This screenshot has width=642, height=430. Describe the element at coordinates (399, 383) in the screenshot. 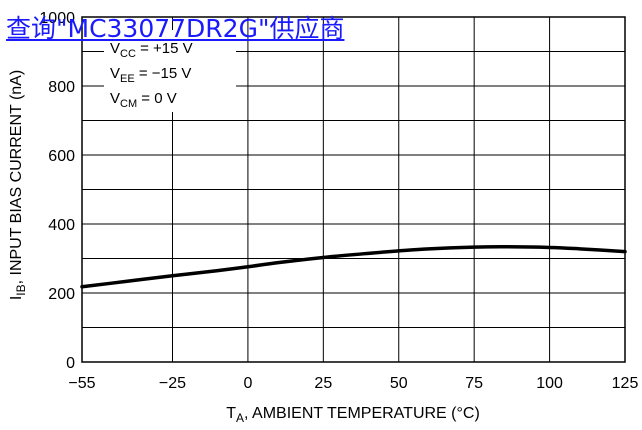

I see `x-tick-label: 50` at that location.